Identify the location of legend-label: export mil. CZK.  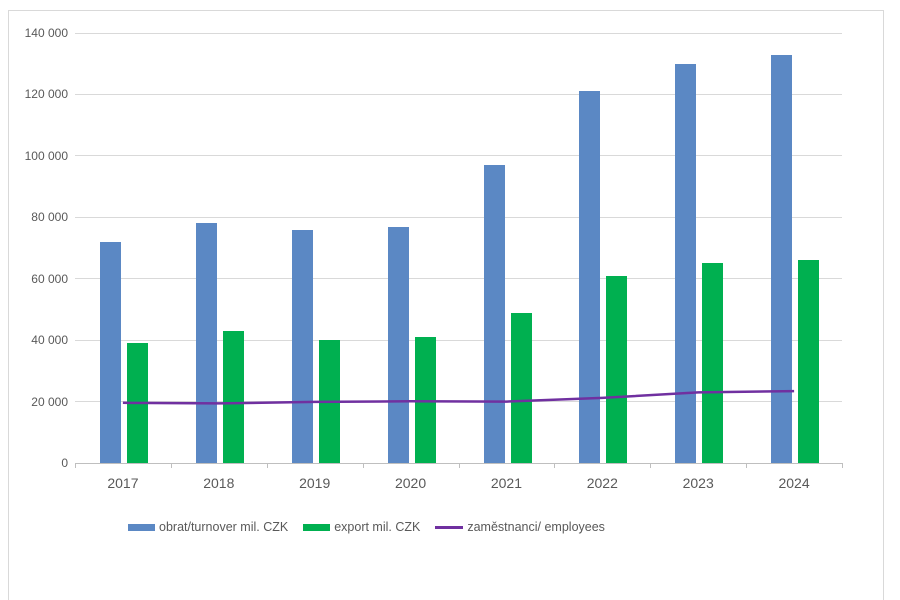
(377, 527).